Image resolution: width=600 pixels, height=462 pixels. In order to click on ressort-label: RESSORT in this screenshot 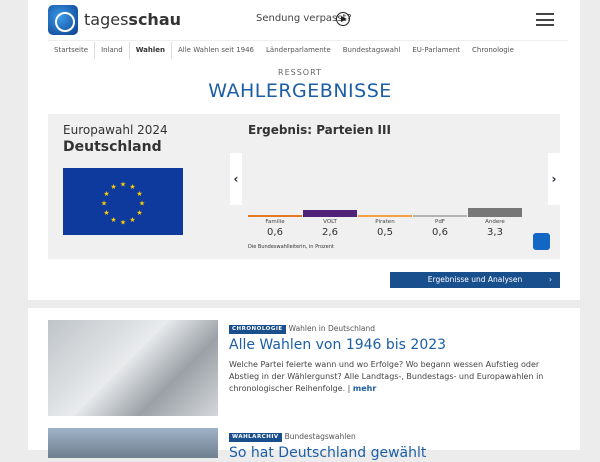, I will do `click(300, 72)`.